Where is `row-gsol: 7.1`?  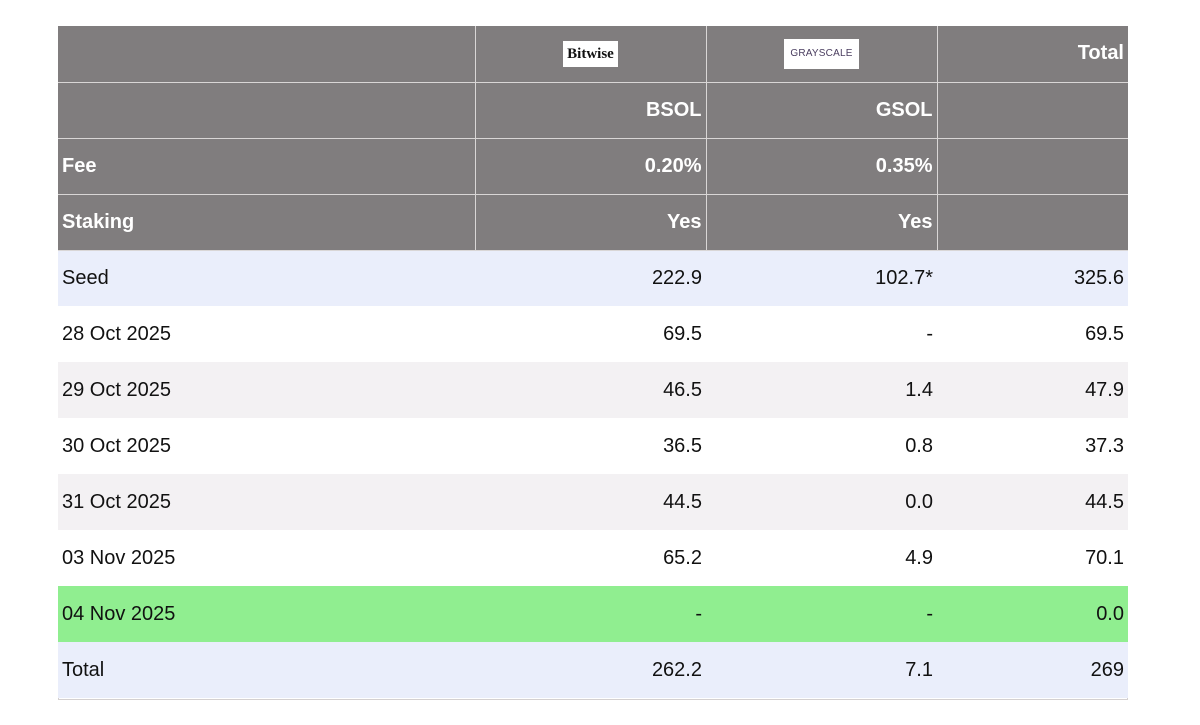
row-gsol: 7.1 is located at coordinates (821, 670).